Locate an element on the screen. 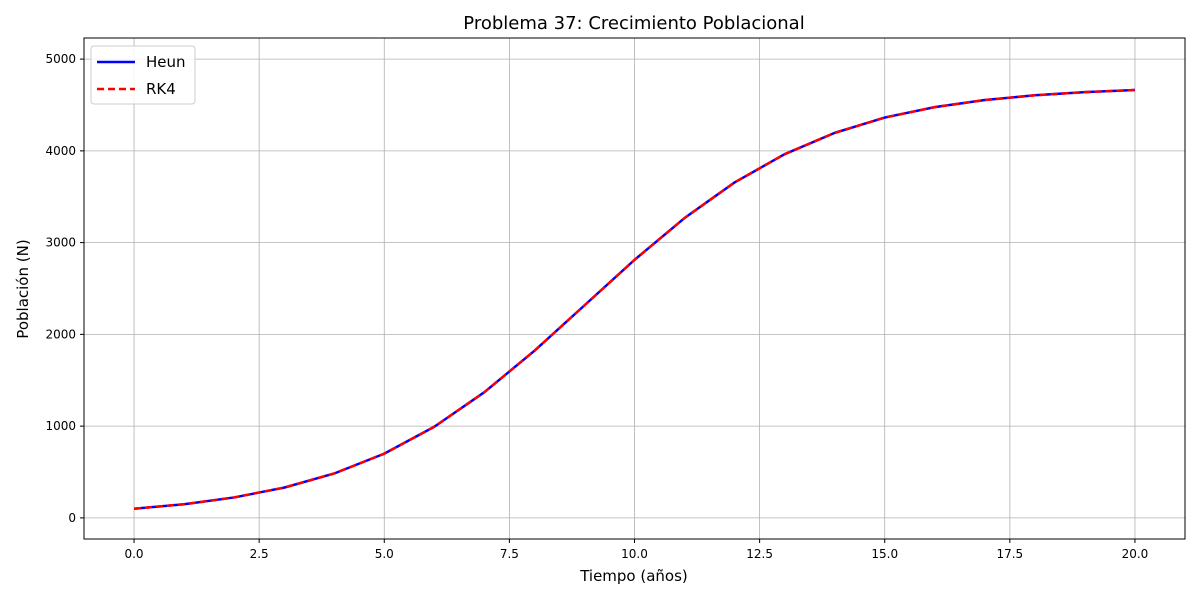 The width and height of the screenshot is (1200, 600). x-tick-label: 10.0 is located at coordinates (634, 554).